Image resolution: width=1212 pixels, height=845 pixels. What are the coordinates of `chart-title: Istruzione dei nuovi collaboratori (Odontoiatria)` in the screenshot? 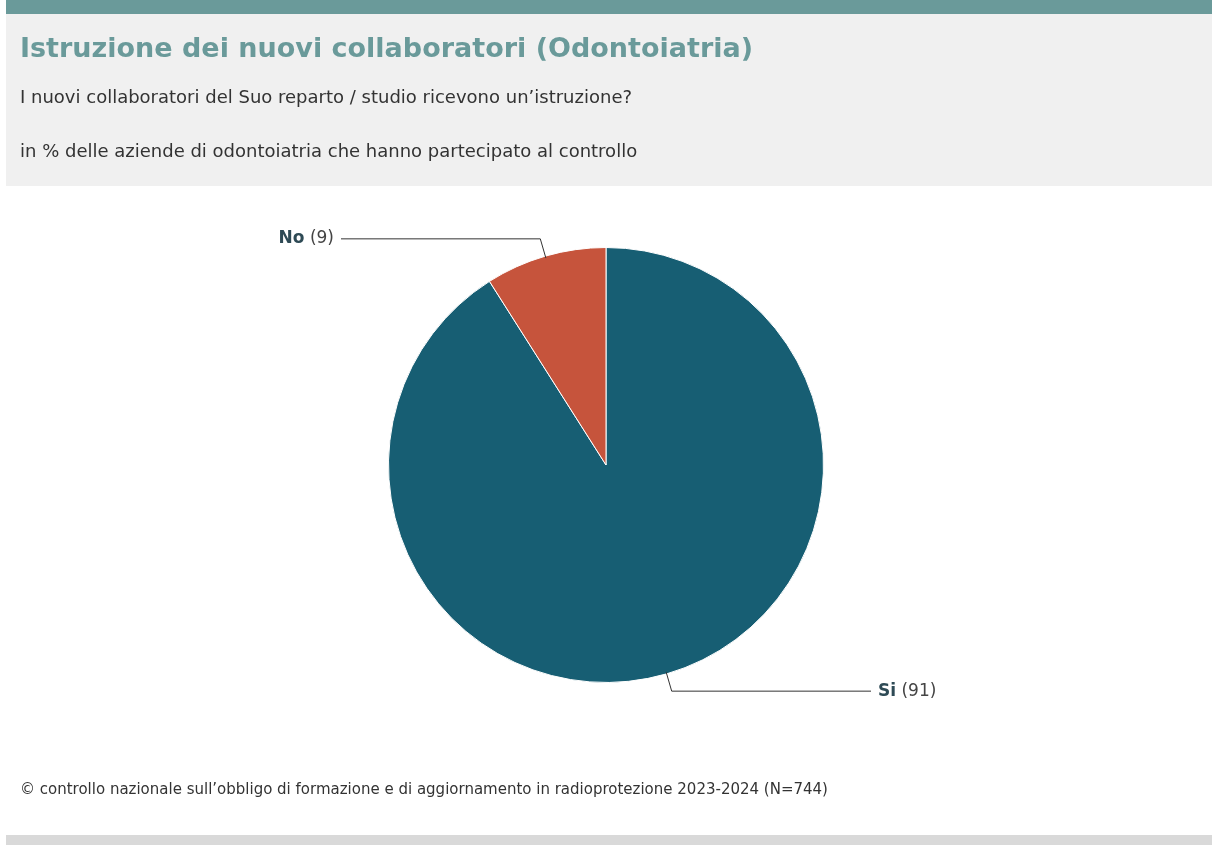 It's located at (387, 47).